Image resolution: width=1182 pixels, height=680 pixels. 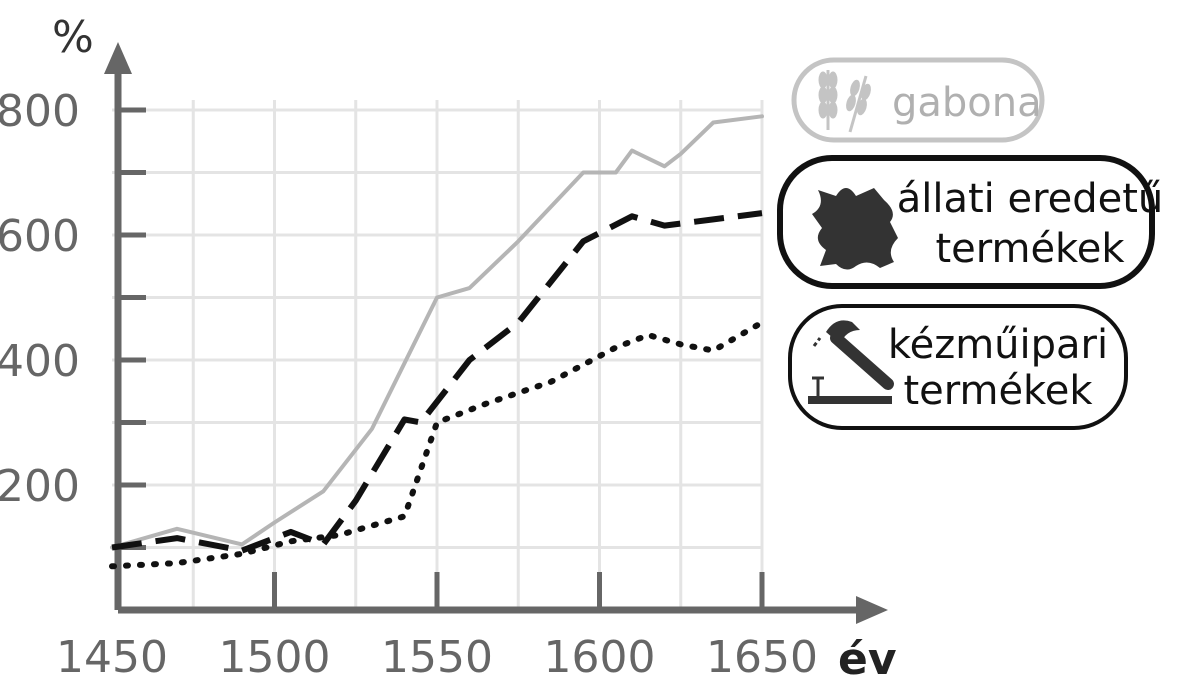 What do you see at coordinates (998, 345) in the screenshot?
I see `legend-label-kezmuipari-line1: kézműipari` at bounding box center [998, 345].